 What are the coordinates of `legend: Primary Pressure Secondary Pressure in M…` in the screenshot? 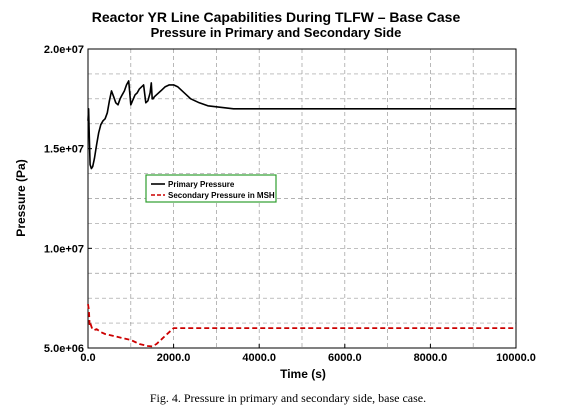 It's located at (211, 188).